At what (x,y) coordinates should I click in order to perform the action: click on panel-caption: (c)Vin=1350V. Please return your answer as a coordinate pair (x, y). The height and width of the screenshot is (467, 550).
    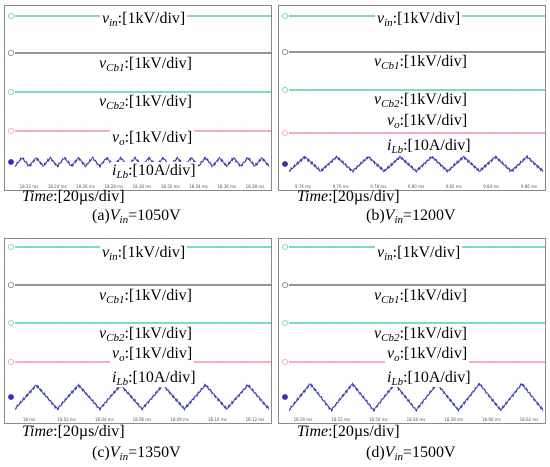
    Looking at the image, I should click on (136, 453).